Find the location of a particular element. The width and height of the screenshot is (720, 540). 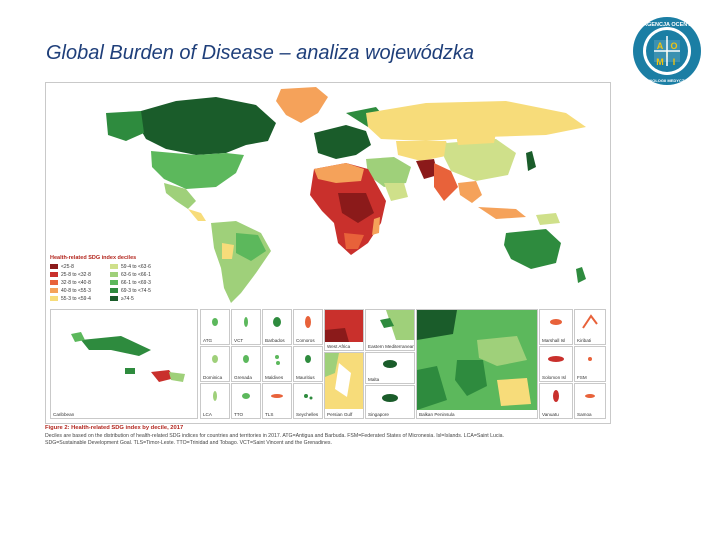

legend-item: 66·1 to <69·3 is located at coordinates (145, 282).